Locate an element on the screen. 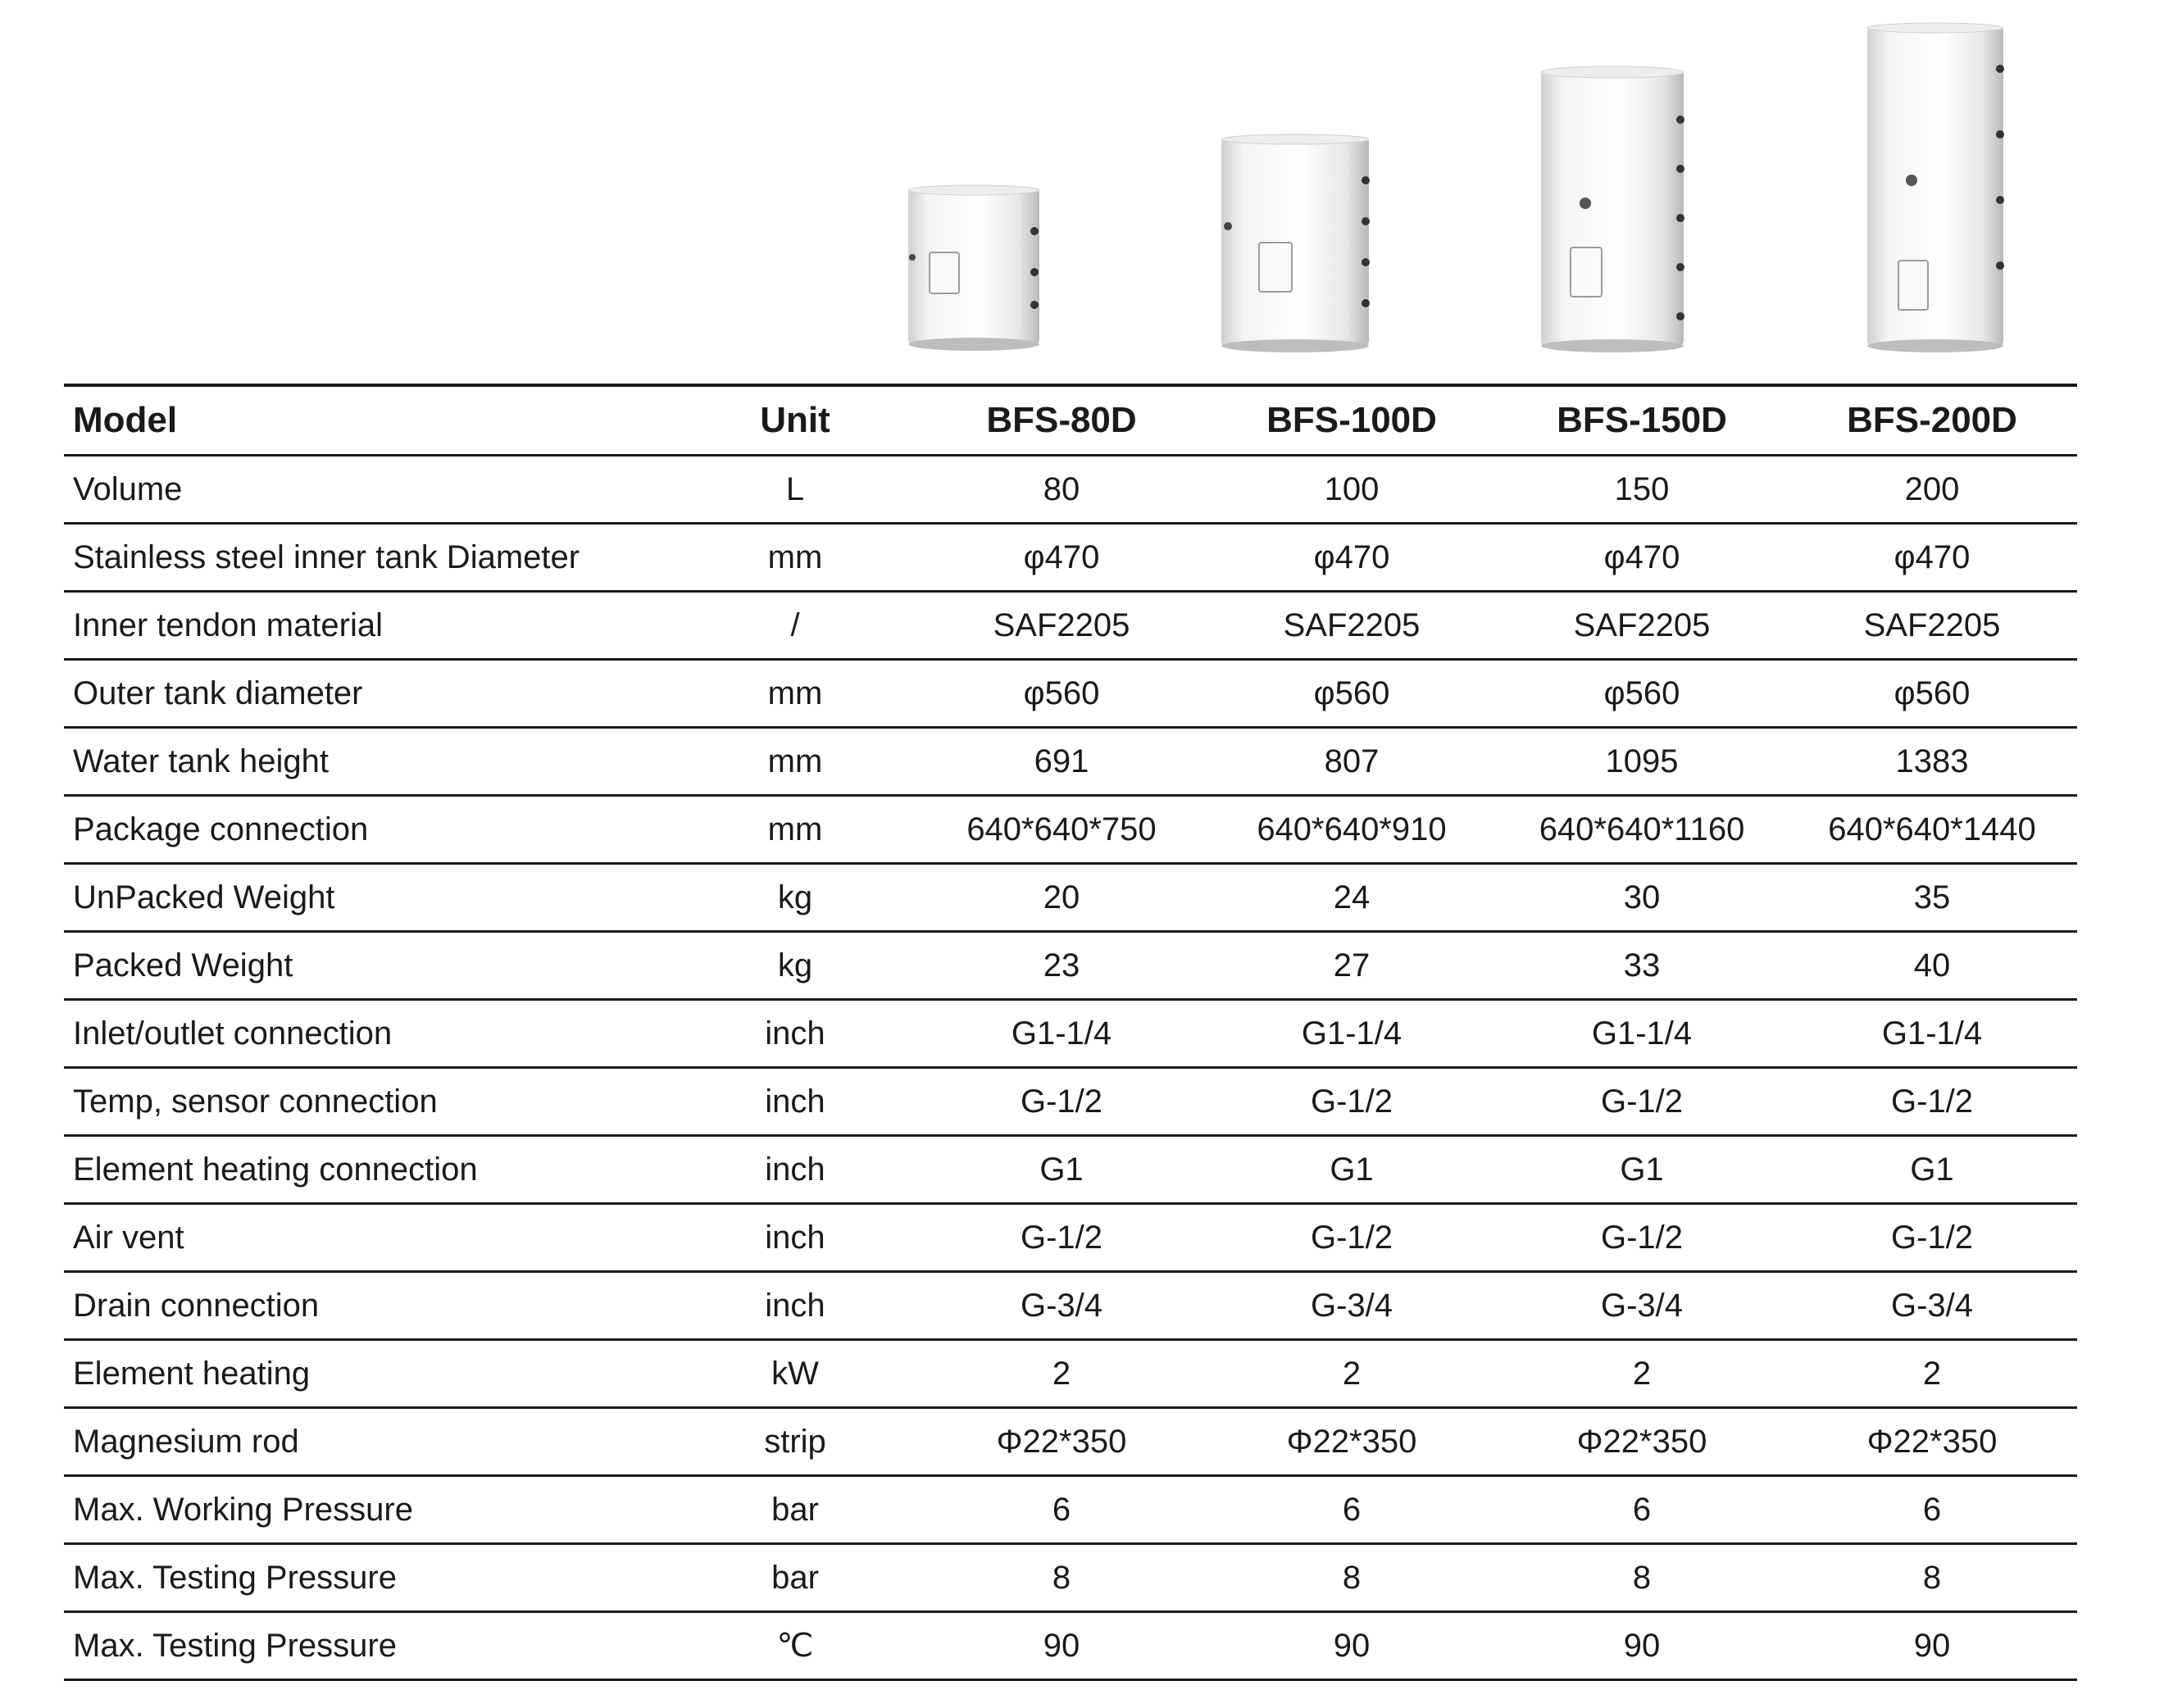 This screenshot has width=2164, height=1708. row-value: 807 is located at coordinates (1352, 762).